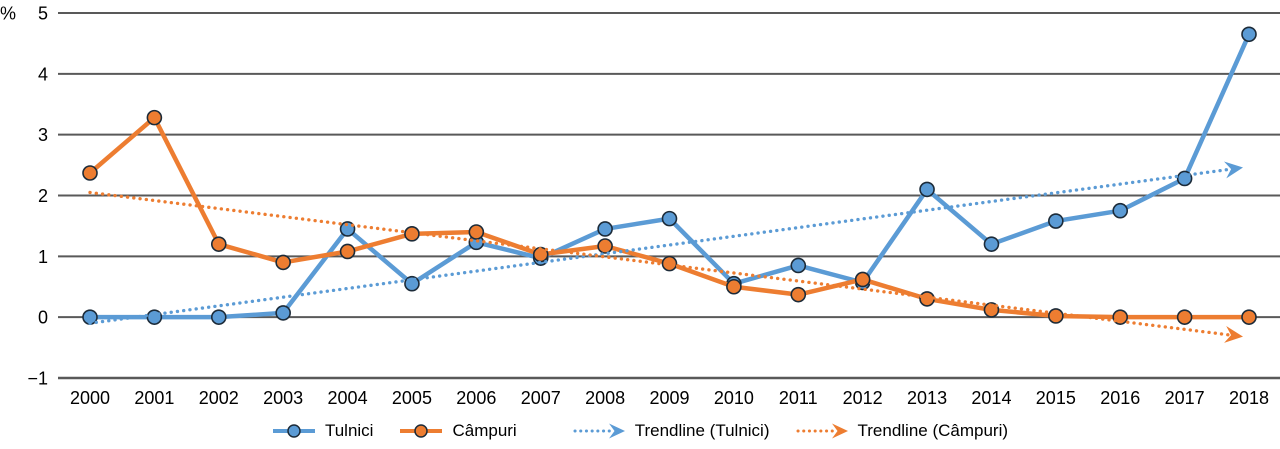  Describe the element at coordinates (669, 398) in the screenshot. I see `svg-text: 2009` at that location.